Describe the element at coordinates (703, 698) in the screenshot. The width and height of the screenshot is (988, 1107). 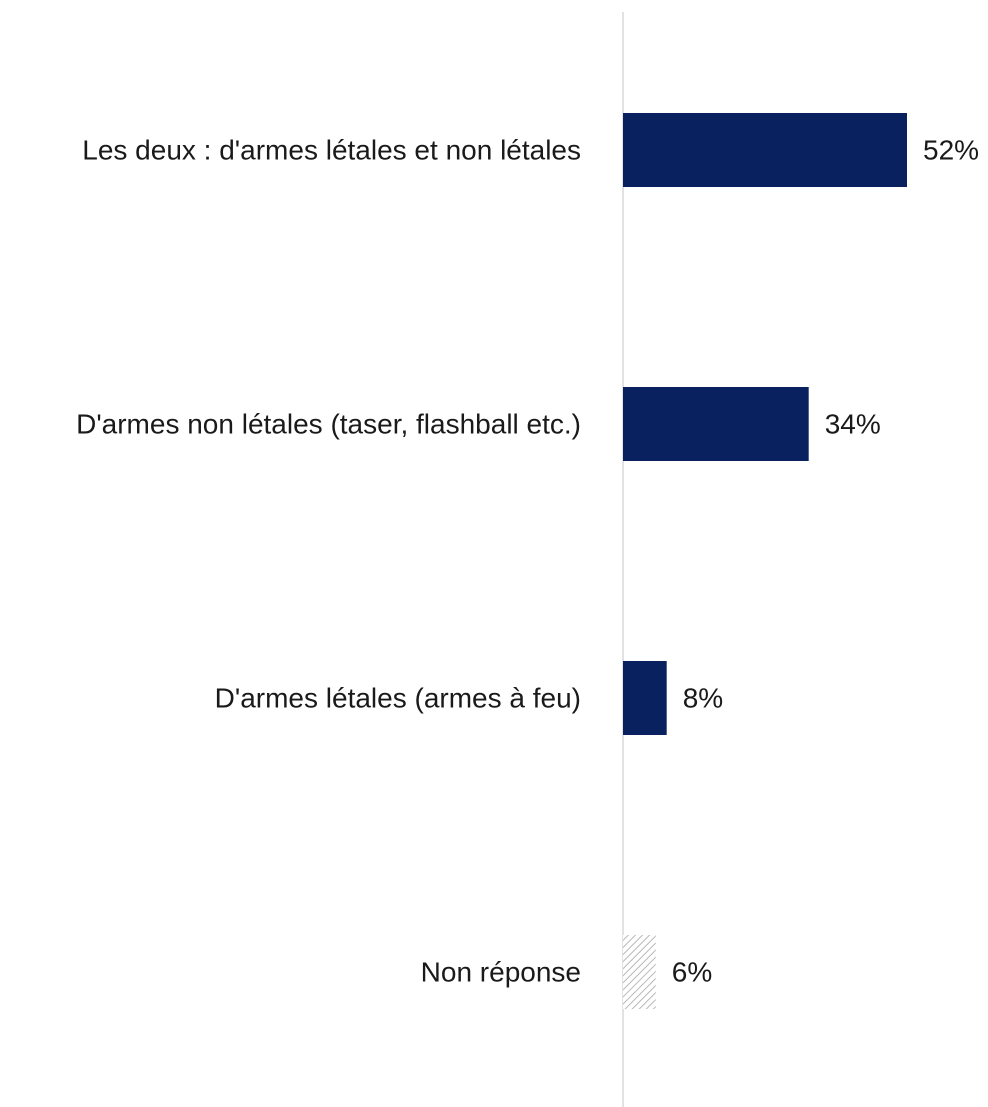
I see `value-label-3: 8%` at that location.